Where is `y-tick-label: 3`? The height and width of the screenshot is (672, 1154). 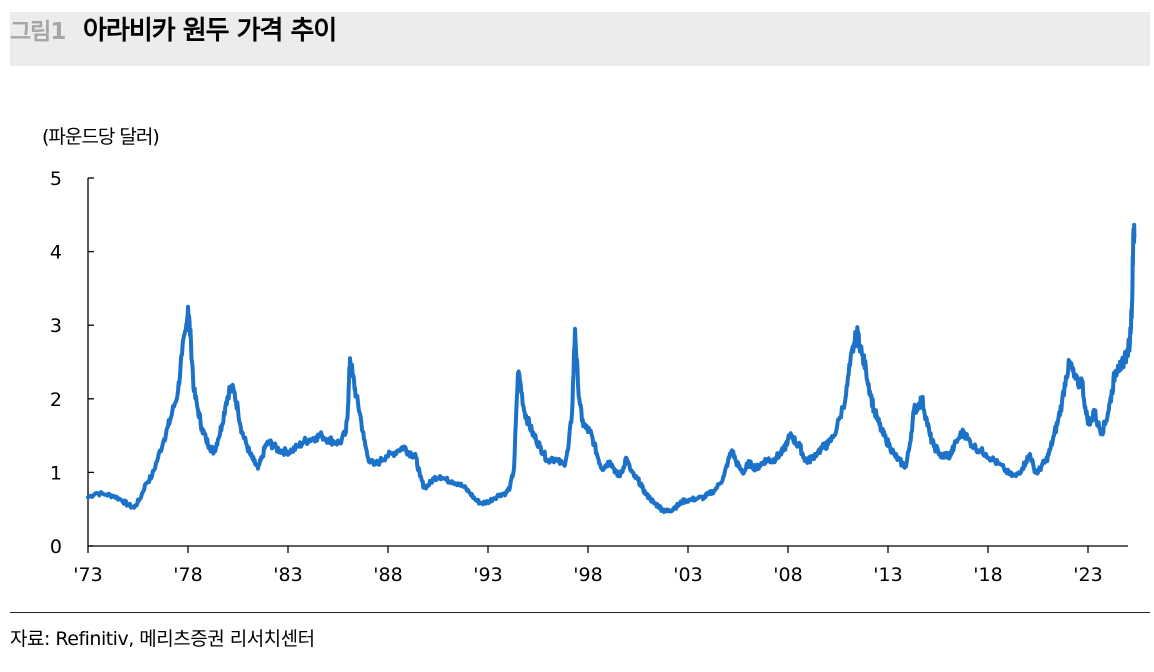
y-tick-label: 3 is located at coordinates (56, 326).